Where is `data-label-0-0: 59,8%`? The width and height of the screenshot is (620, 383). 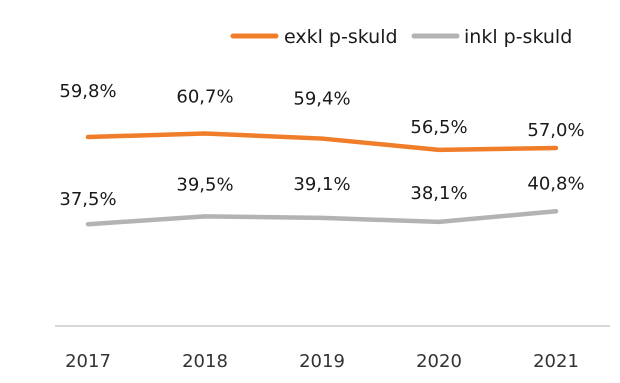 data-label-0-0: 59,8% is located at coordinates (87, 91).